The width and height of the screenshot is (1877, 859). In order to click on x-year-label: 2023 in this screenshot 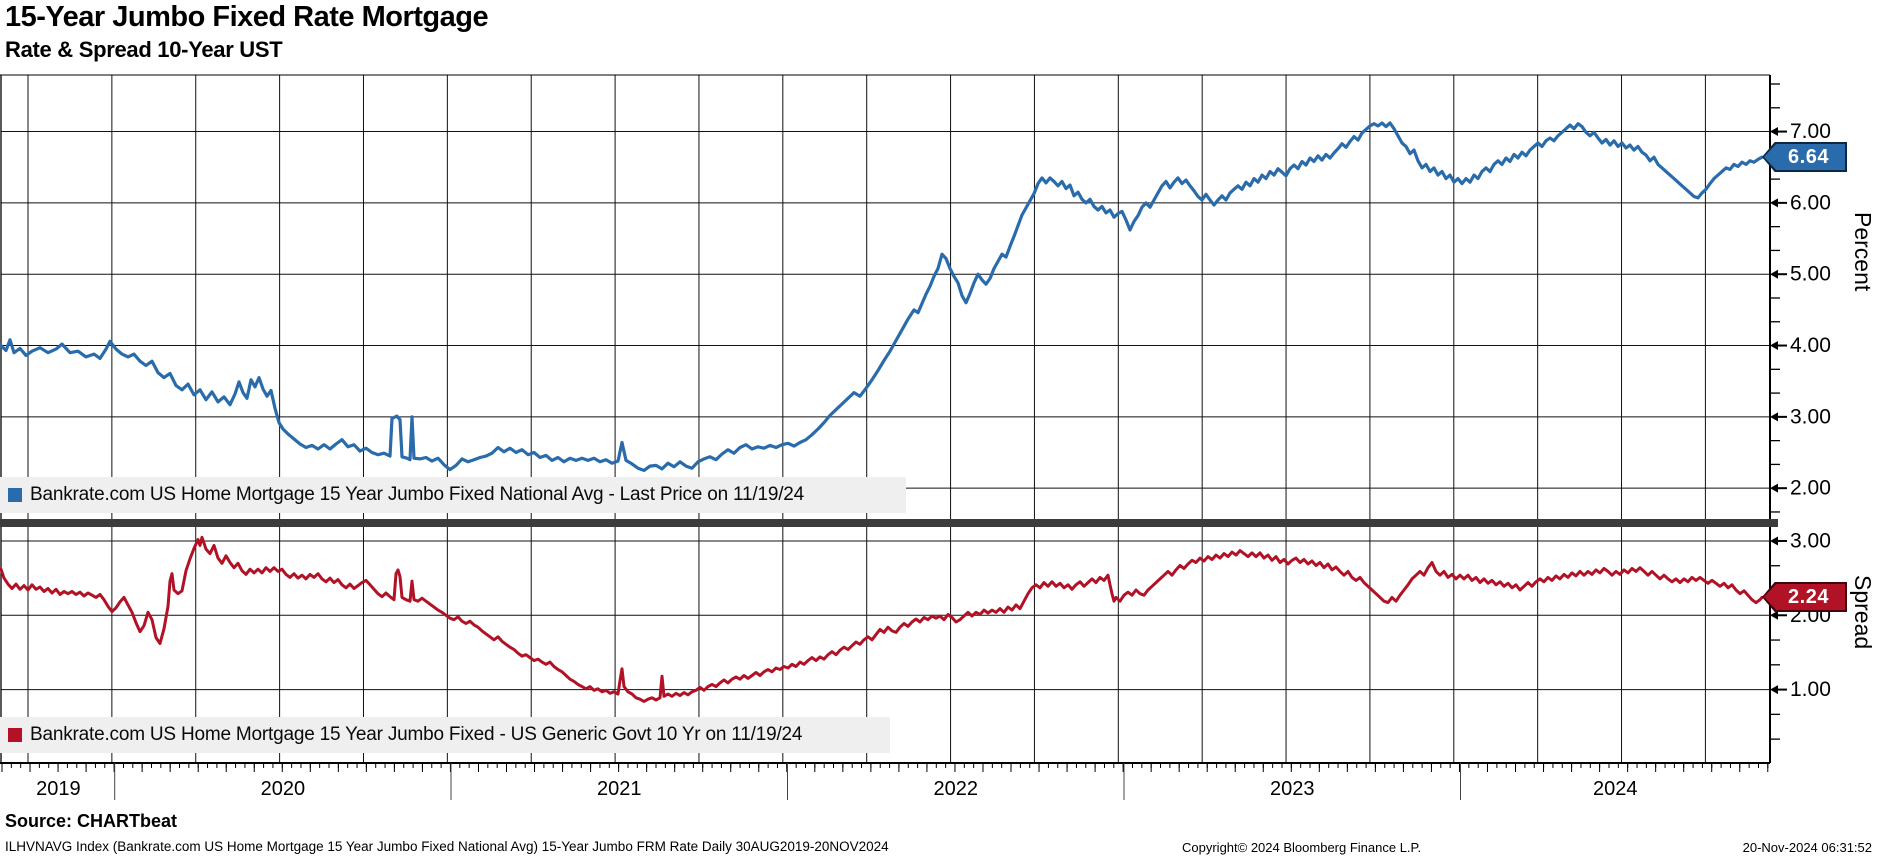, I will do `click(1292, 789)`.